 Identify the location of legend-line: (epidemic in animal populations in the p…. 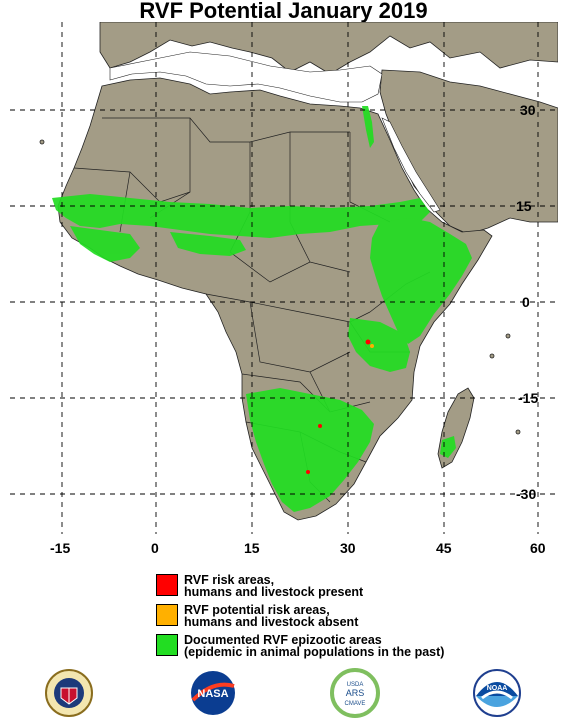
(314, 652).